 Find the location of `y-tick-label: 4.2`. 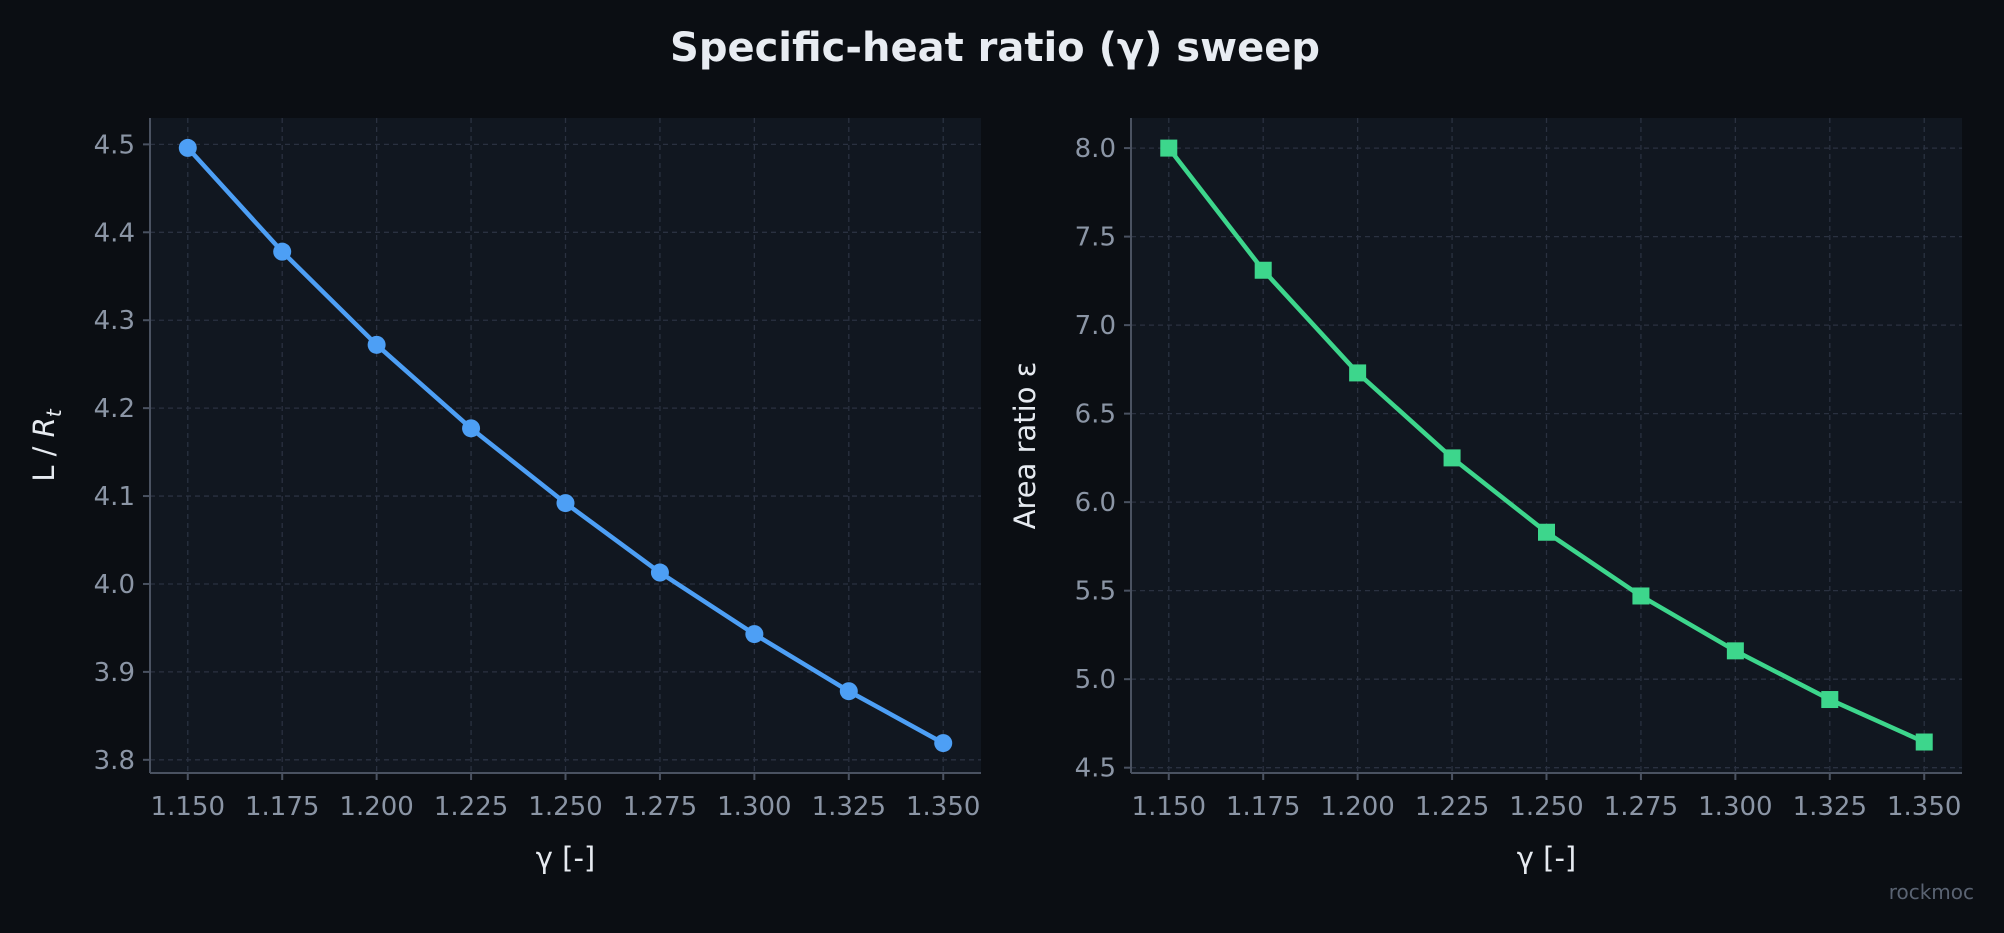

y-tick-label: 4.2 is located at coordinates (114, 409).